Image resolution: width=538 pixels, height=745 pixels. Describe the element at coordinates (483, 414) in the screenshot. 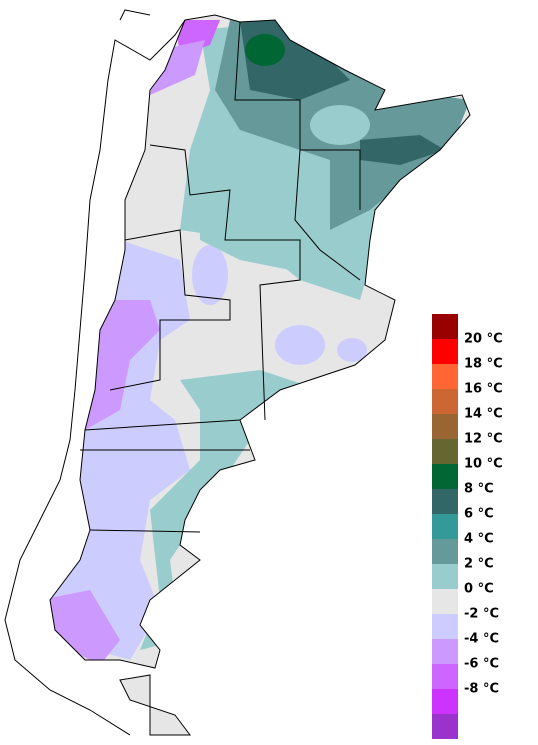

I see `legend-label: 14 °C` at that location.